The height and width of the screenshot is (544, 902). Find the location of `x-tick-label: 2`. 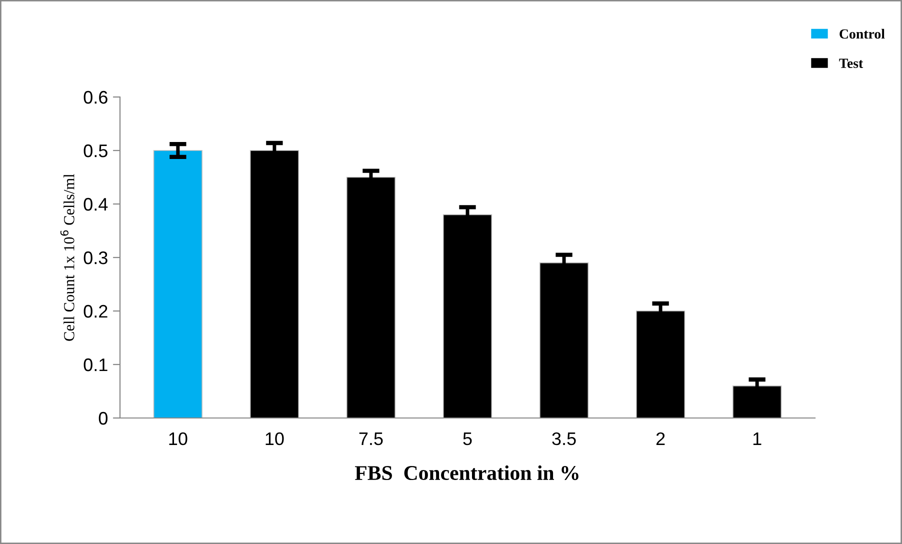

x-tick-label: 2 is located at coordinates (660, 438).